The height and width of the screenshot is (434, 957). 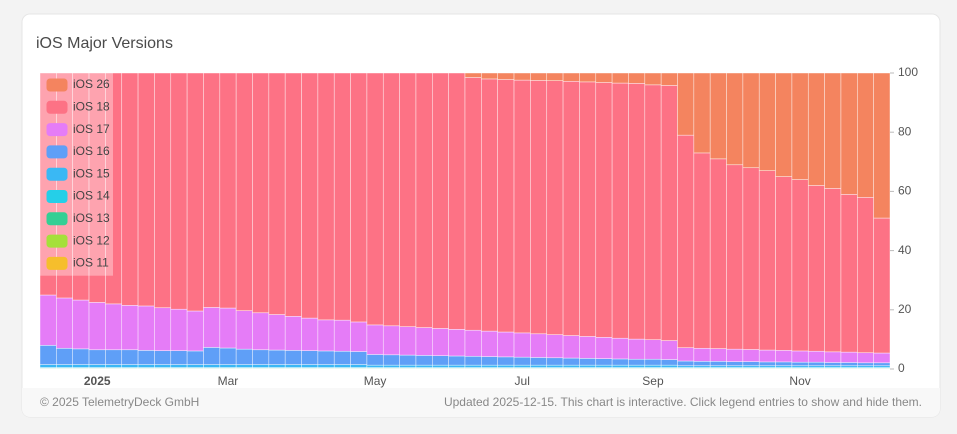 What do you see at coordinates (481, 402) in the screenshot?
I see `footer-band` at bounding box center [481, 402].